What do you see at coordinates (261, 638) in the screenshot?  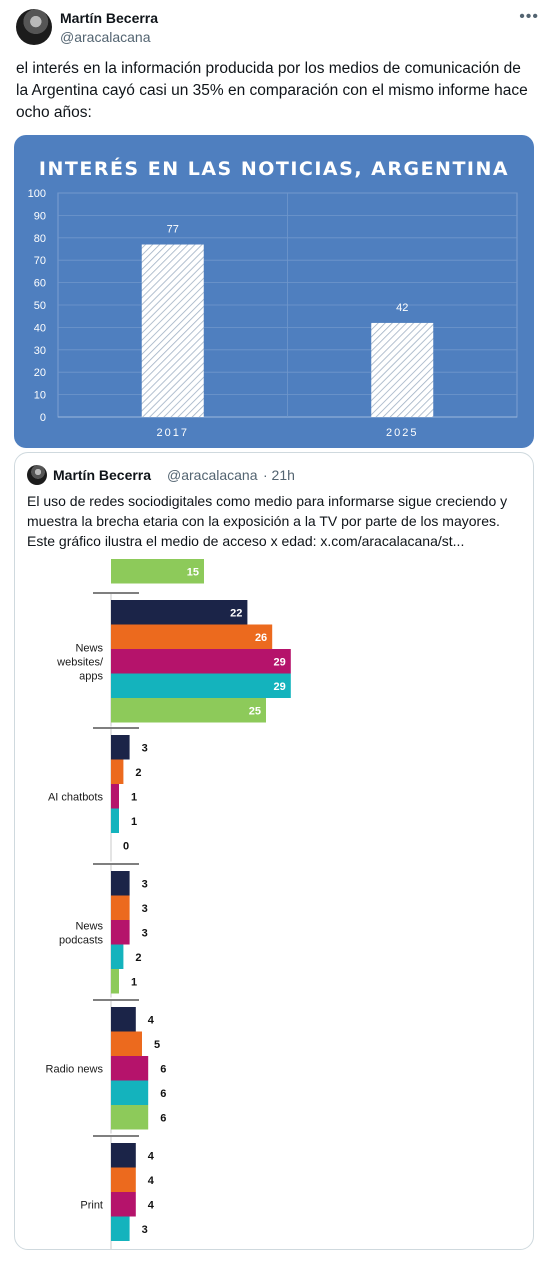 I see `bar-value-label: 26` at bounding box center [261, 638].